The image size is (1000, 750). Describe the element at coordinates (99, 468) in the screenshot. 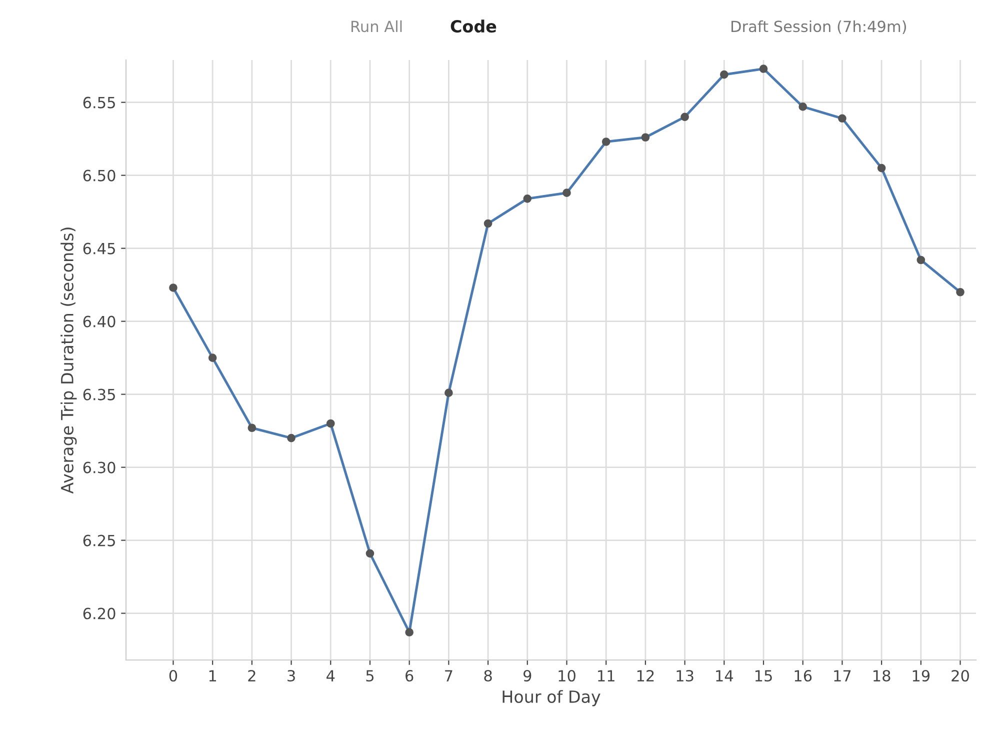

I see `y-tick-label: 6.30` at that location.